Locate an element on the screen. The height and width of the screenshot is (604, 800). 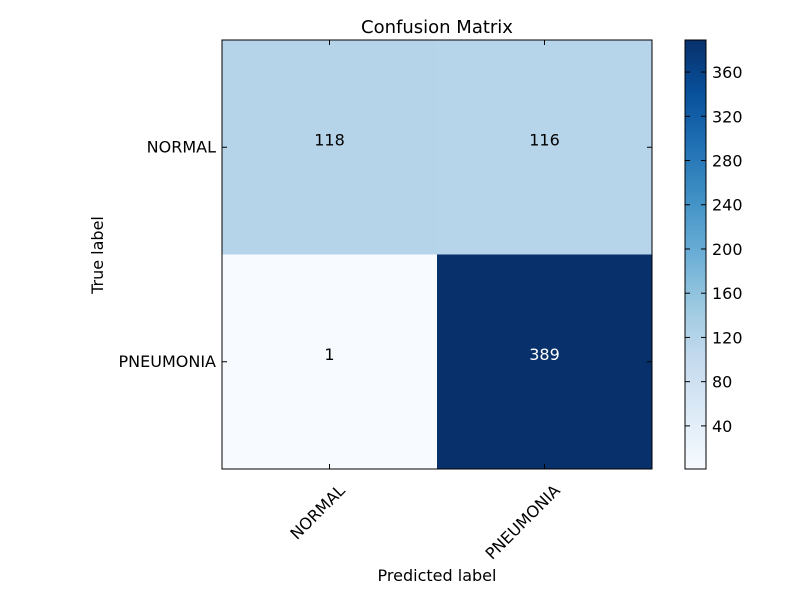
colorbar is located at coordinates (695, 254).